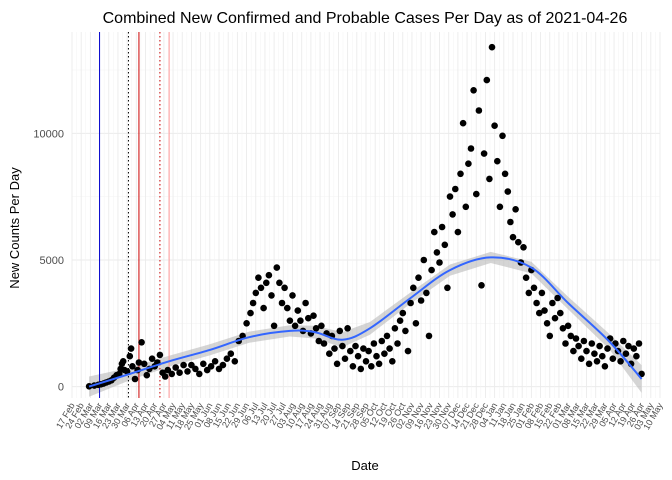 The height and width of the screenshot is (480, 672). Describe the element at coordinates (52, 261) in the screenshot. I see `y-tick-label: 5000` at that location.